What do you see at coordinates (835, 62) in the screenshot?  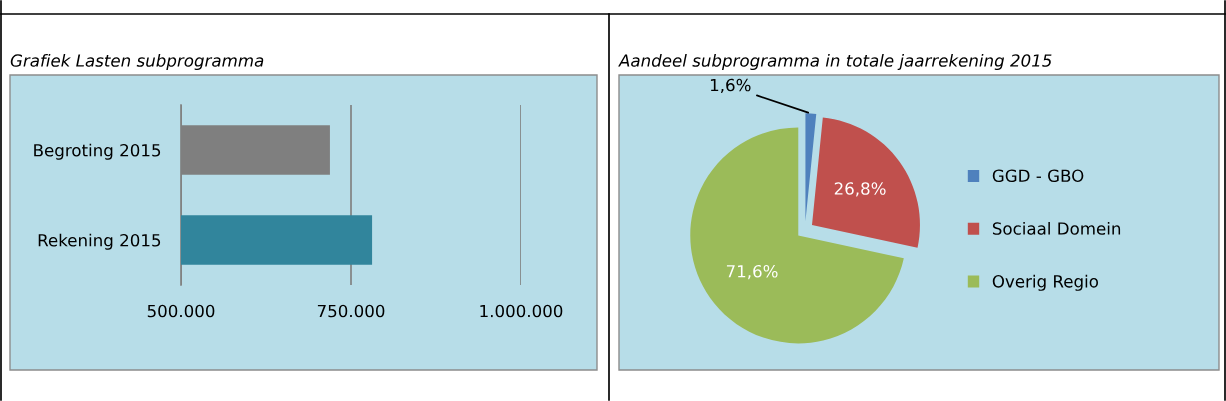 I see `chart-title: Aandeel subprogramma in totale jaarrekening 2015` at bounding box center [835, 62].